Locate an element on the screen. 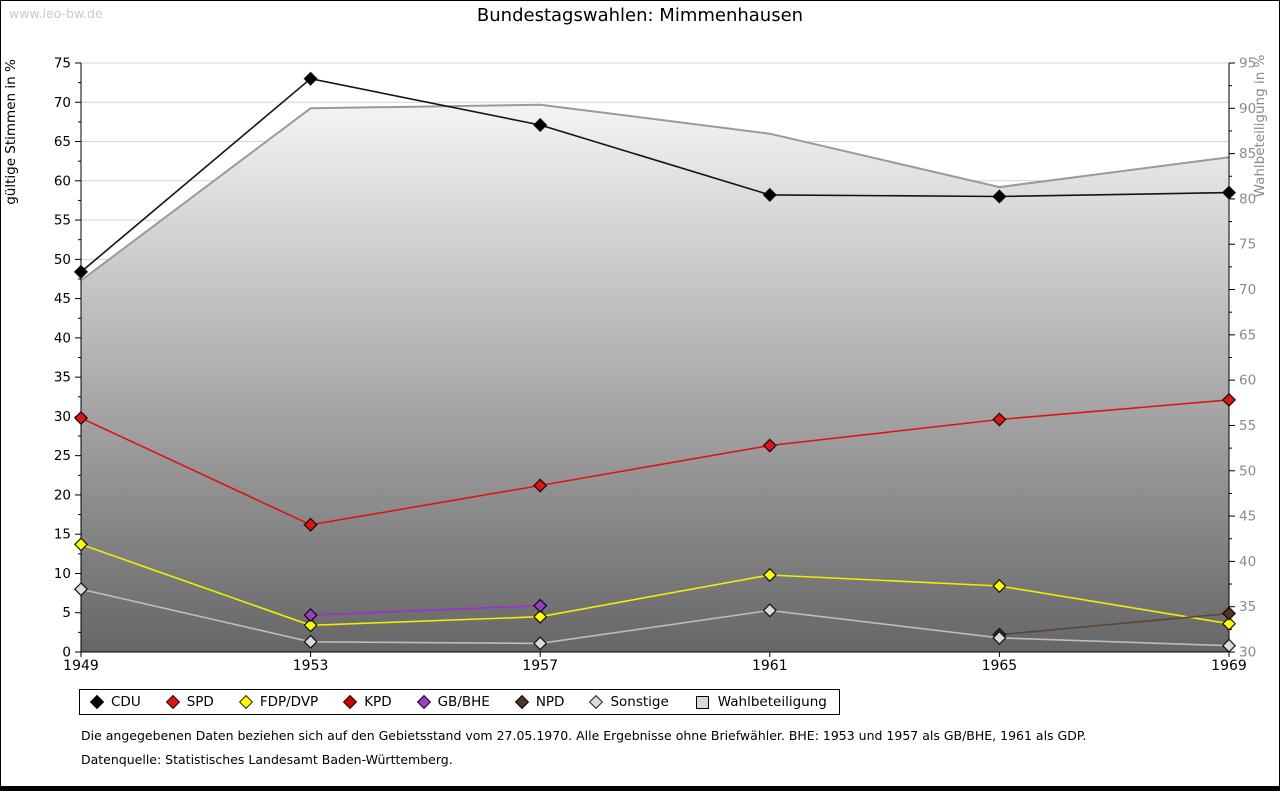 The width and height of the screenshot is (1280, 791). spd-marker-icon is located at coordinates (172, 702).